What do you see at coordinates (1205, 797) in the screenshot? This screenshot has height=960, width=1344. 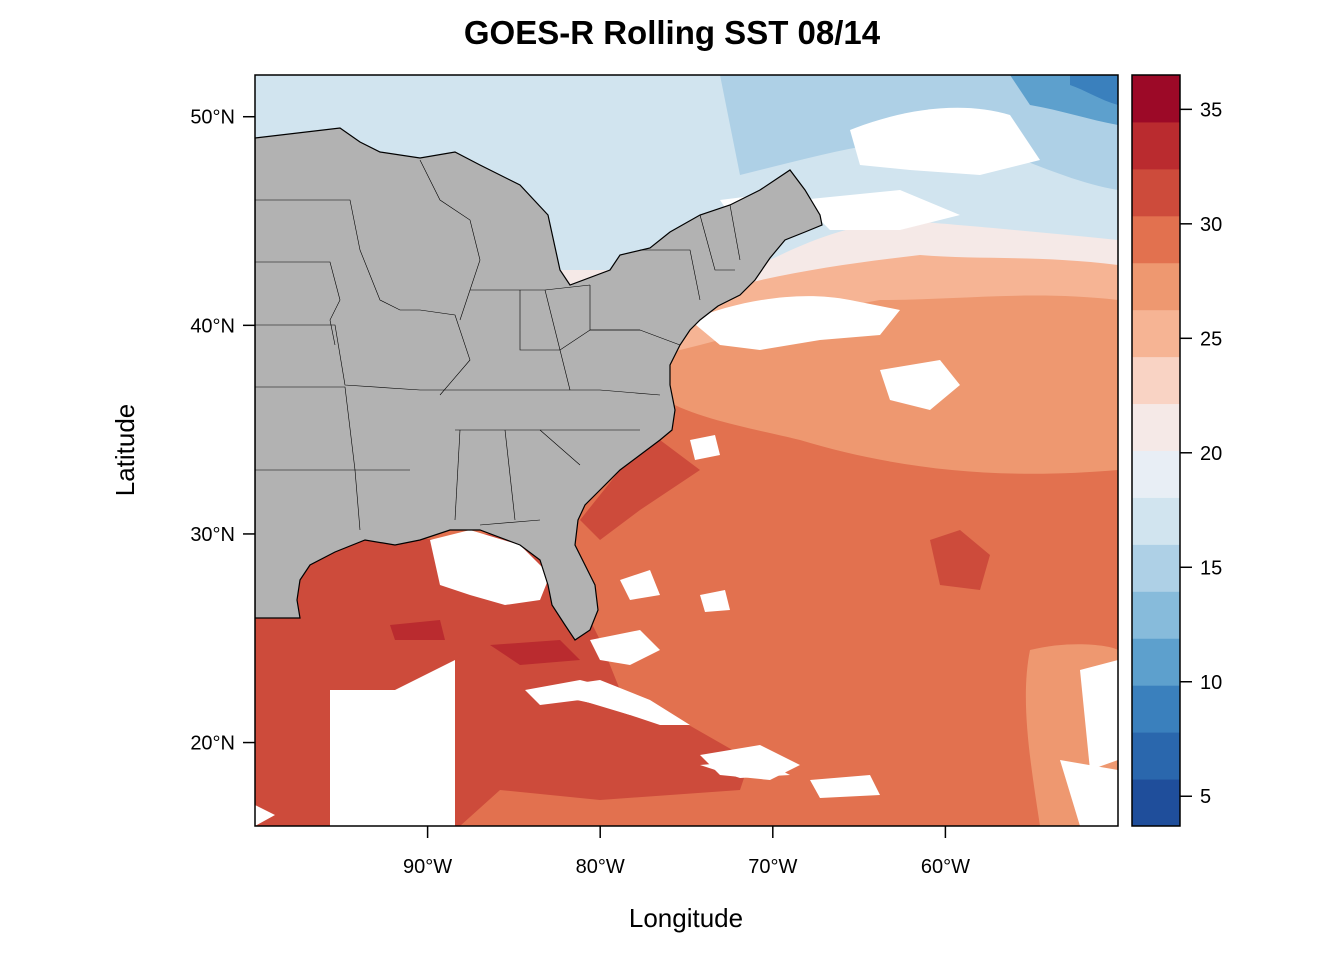 I see `colorbar-tick-label: 5` at bounding box center [1205, 797].